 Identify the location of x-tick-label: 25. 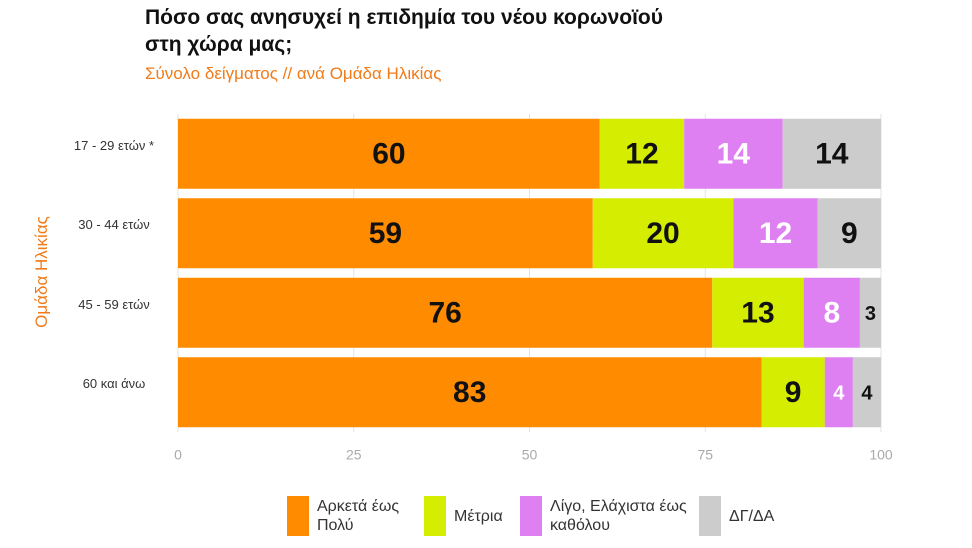
(354, 455).